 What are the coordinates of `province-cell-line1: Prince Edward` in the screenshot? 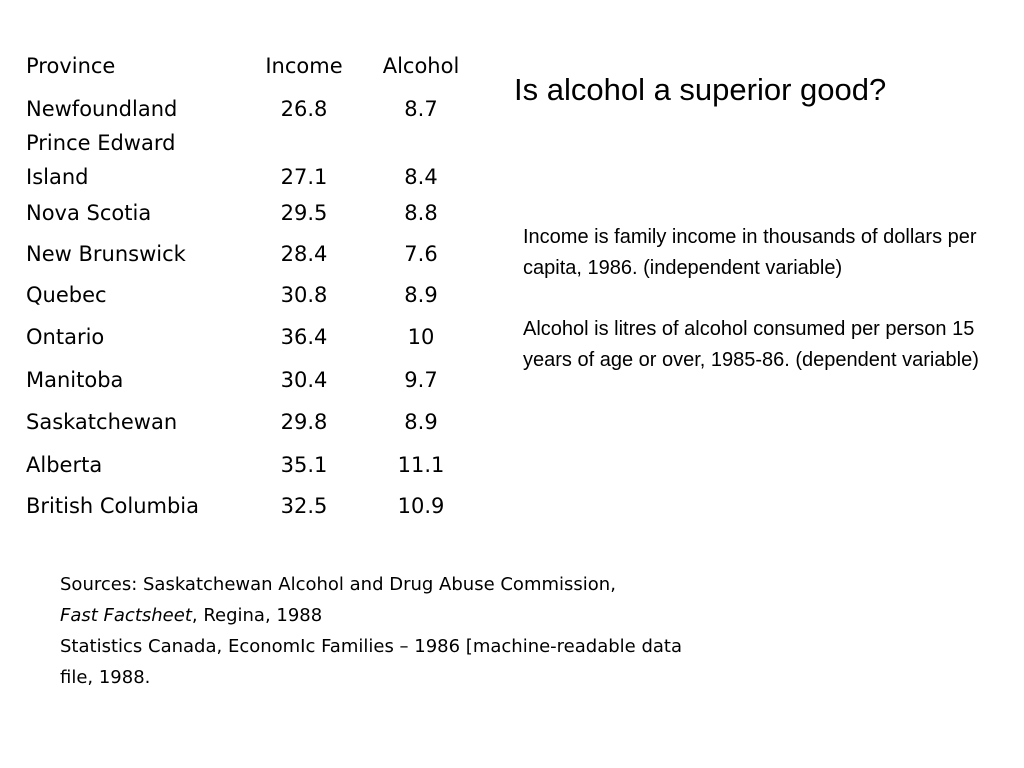 It's located at (101, 143).